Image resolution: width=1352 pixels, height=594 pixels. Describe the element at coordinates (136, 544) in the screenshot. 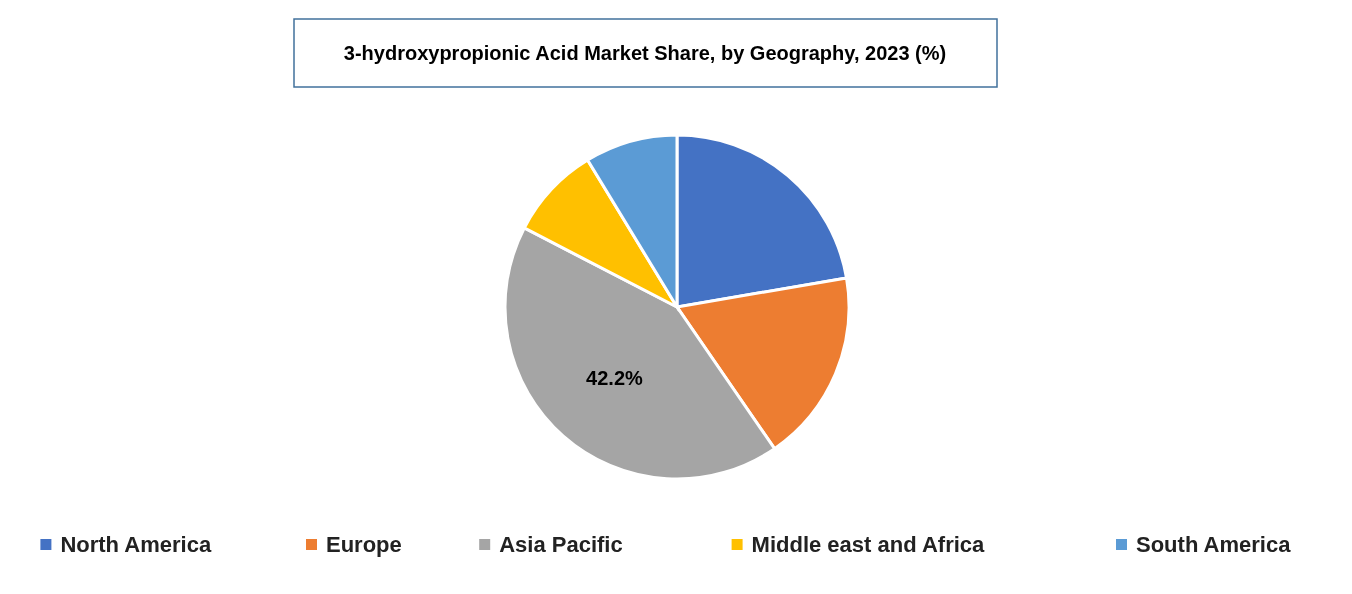

I see `legend-label: North America` at that location.